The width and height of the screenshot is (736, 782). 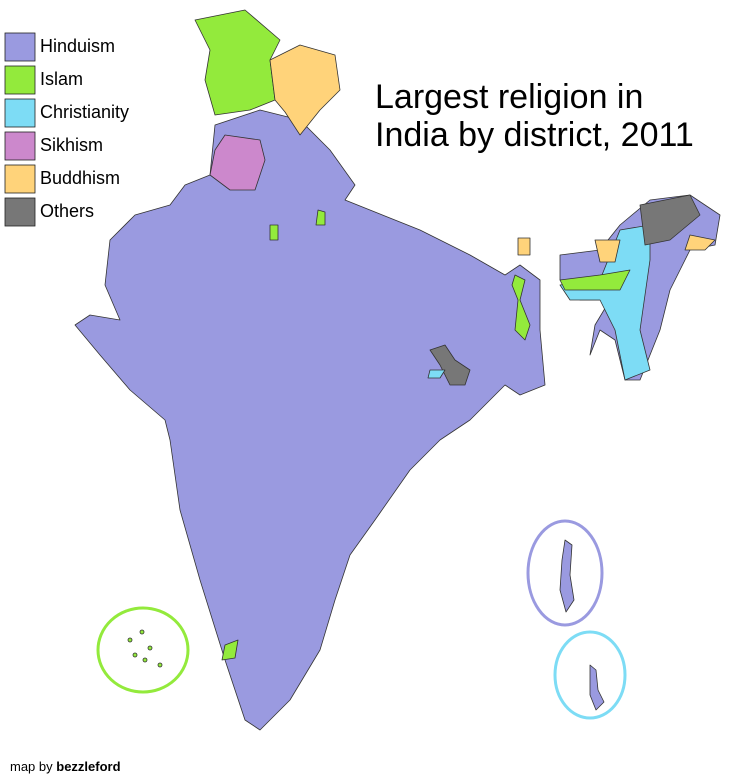 What do you see at coordinates (597, 687) in the screenshot?
I see `nicobar` at bounding box center [597, 687].